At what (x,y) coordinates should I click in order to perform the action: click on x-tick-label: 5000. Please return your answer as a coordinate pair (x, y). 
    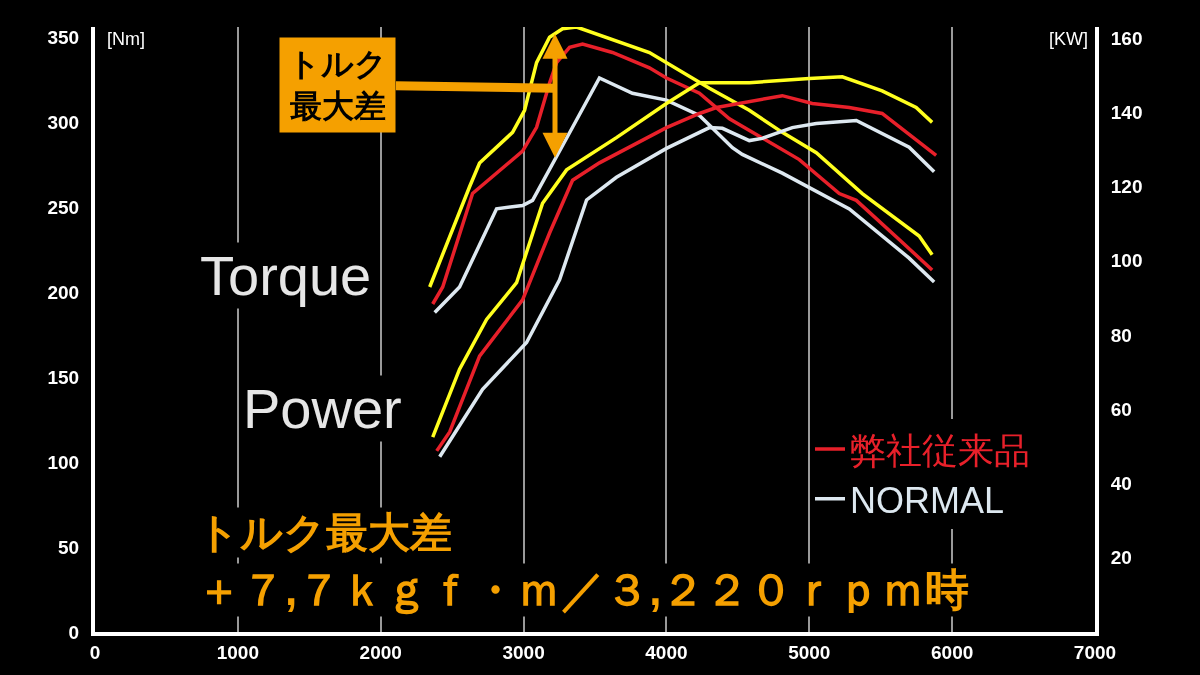
    Looking at the image, I should click on (809, 652).